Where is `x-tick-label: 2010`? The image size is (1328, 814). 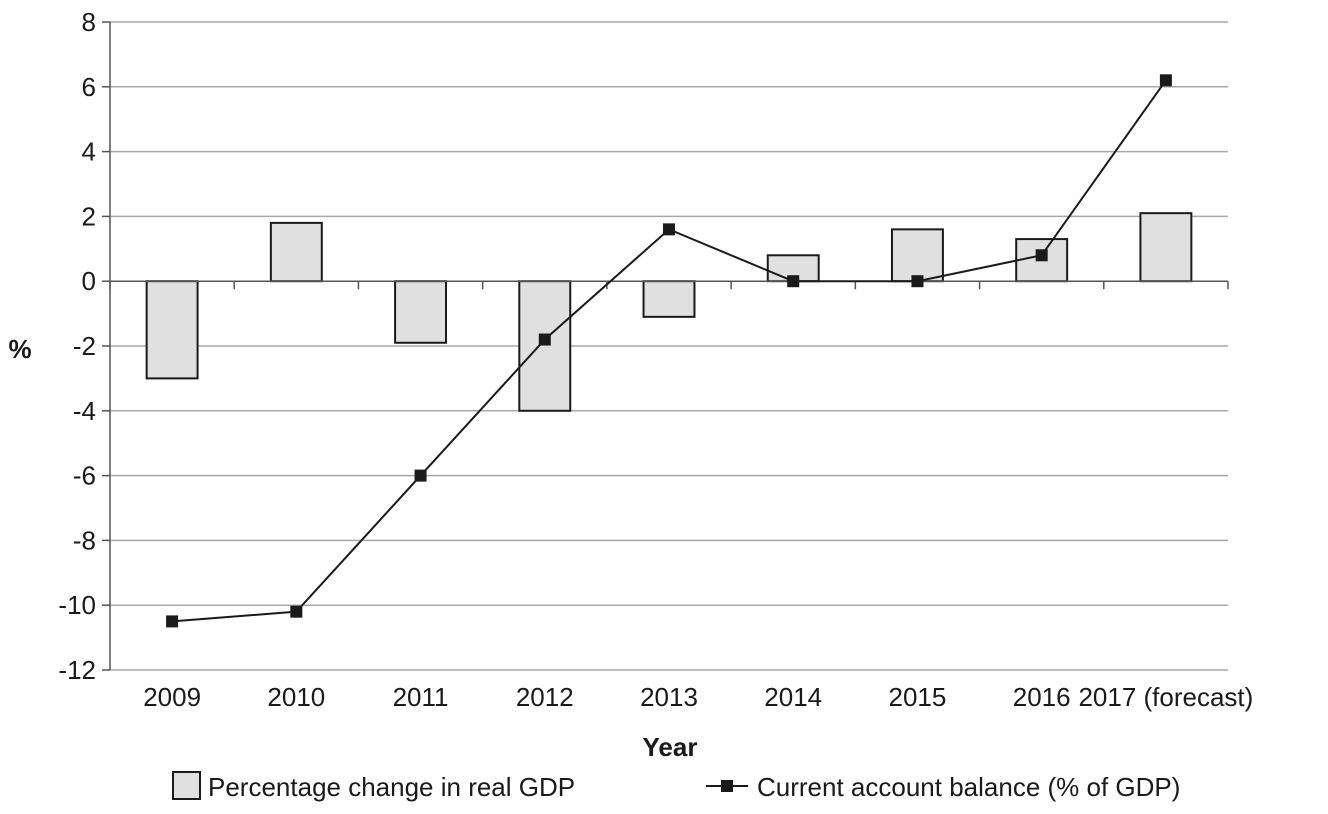 x-tick-label: 2010 is located at coordinates (296, 697).